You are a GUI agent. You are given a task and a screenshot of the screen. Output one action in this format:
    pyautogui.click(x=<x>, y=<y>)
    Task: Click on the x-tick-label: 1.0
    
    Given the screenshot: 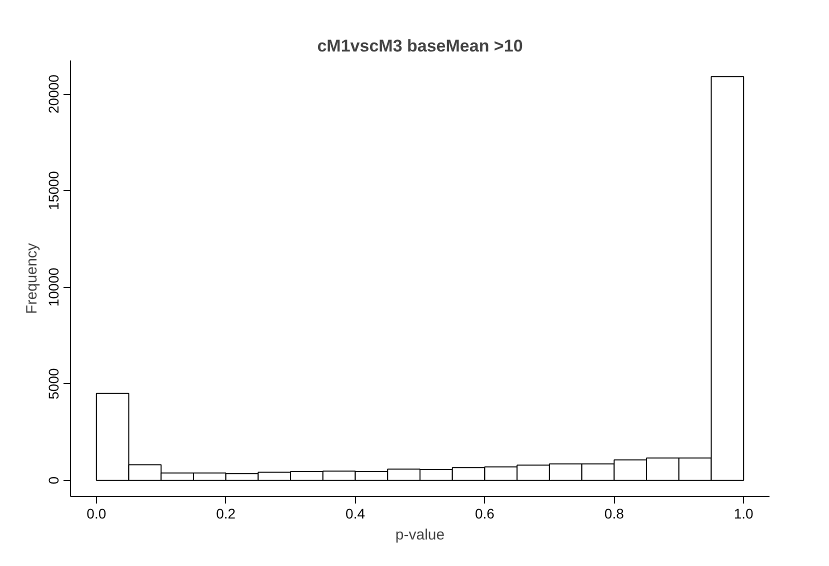 What is the action you would take?
    pyautogui.click(x=744, y=514)
    